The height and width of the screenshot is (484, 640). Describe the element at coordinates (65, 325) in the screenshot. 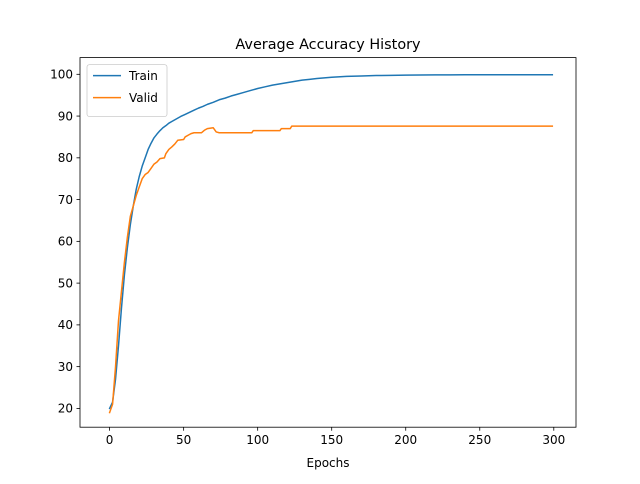

I see `y-tick-label: 40` at that location.